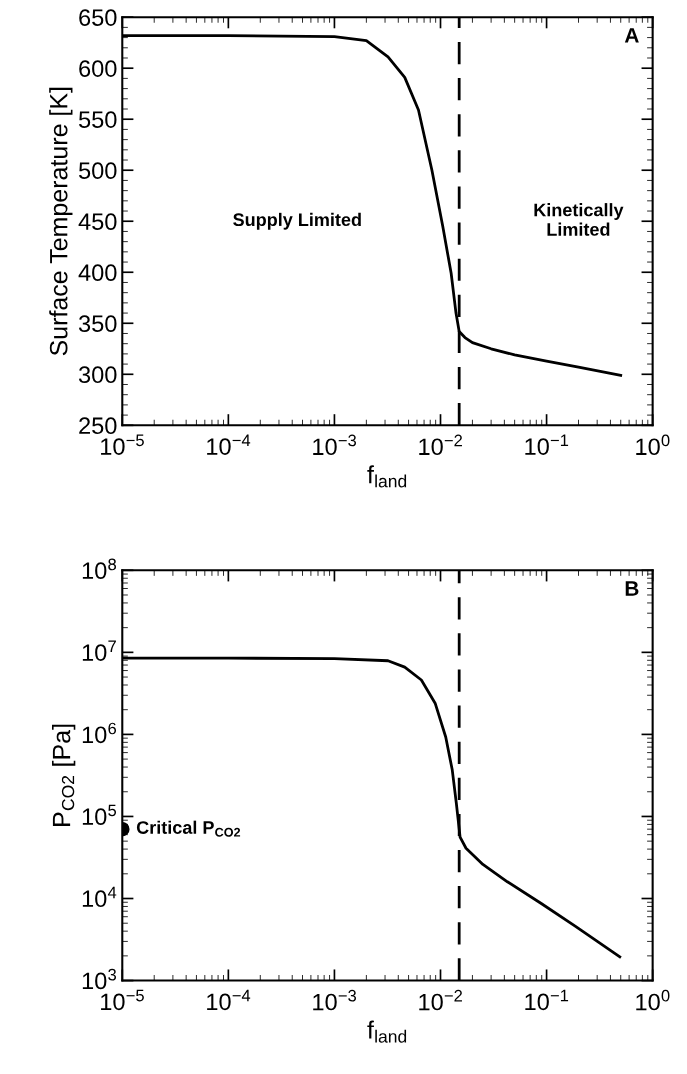 The height and width of the screenshot is (1074, 687). I want to click on annotation: A, so click(631, 35).